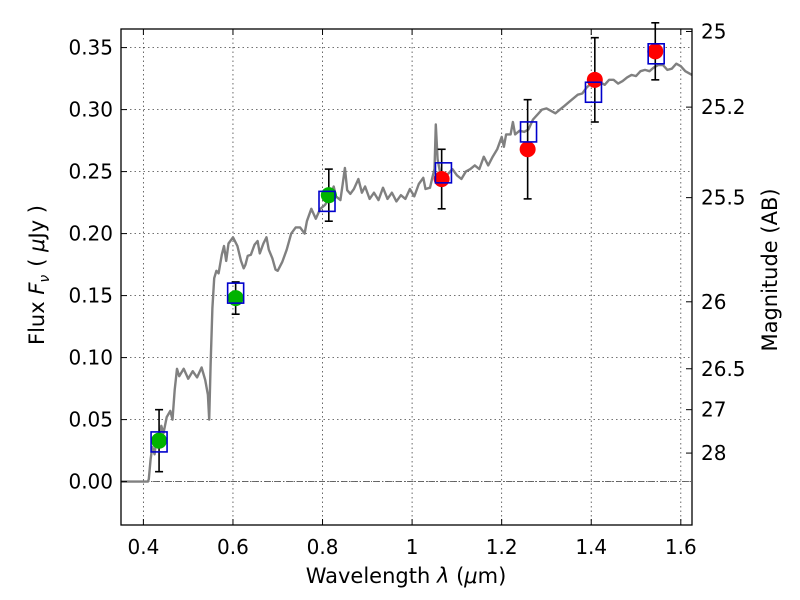  Describe the element at coordinates (723, 242) in the screenshot. I see `y2-tick-labels: 25 25.2 25.5 26 26.5 27 28` at that location.